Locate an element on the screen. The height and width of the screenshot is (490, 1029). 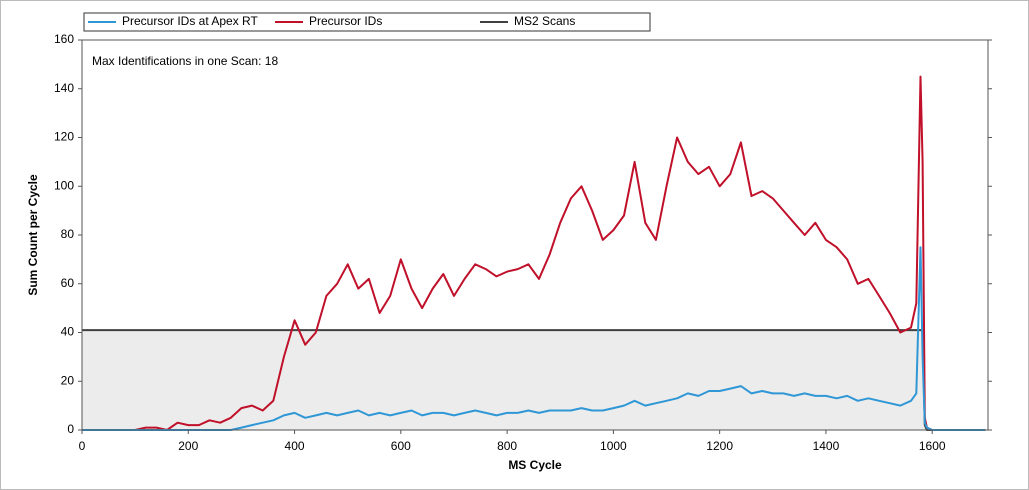
y-tick-label: 0 is located at coordinates (70, 429).